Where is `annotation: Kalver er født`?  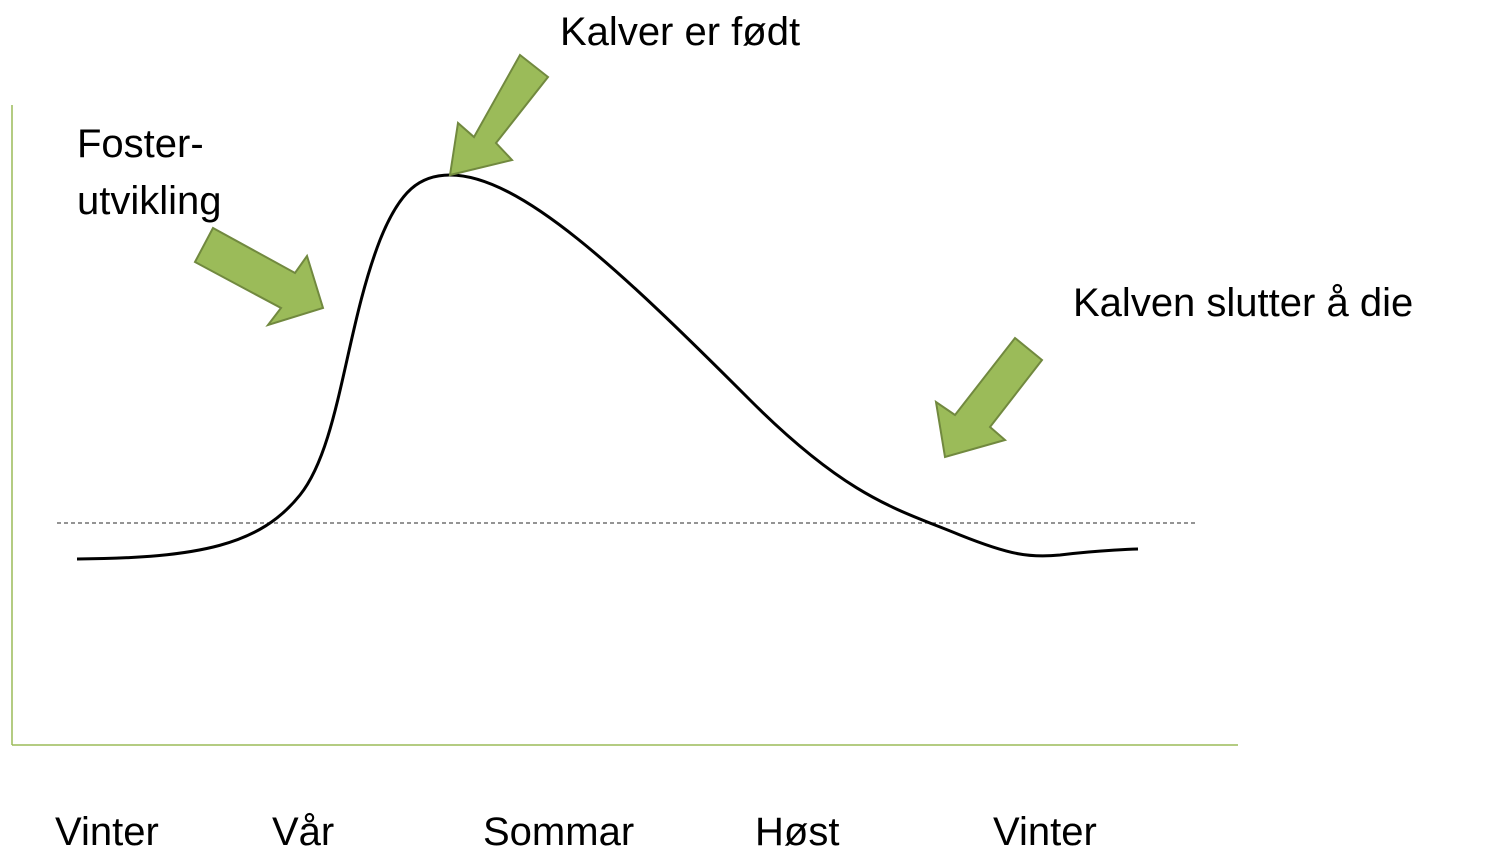 annotation: Kalver er født is located at coordinates (680, 32).